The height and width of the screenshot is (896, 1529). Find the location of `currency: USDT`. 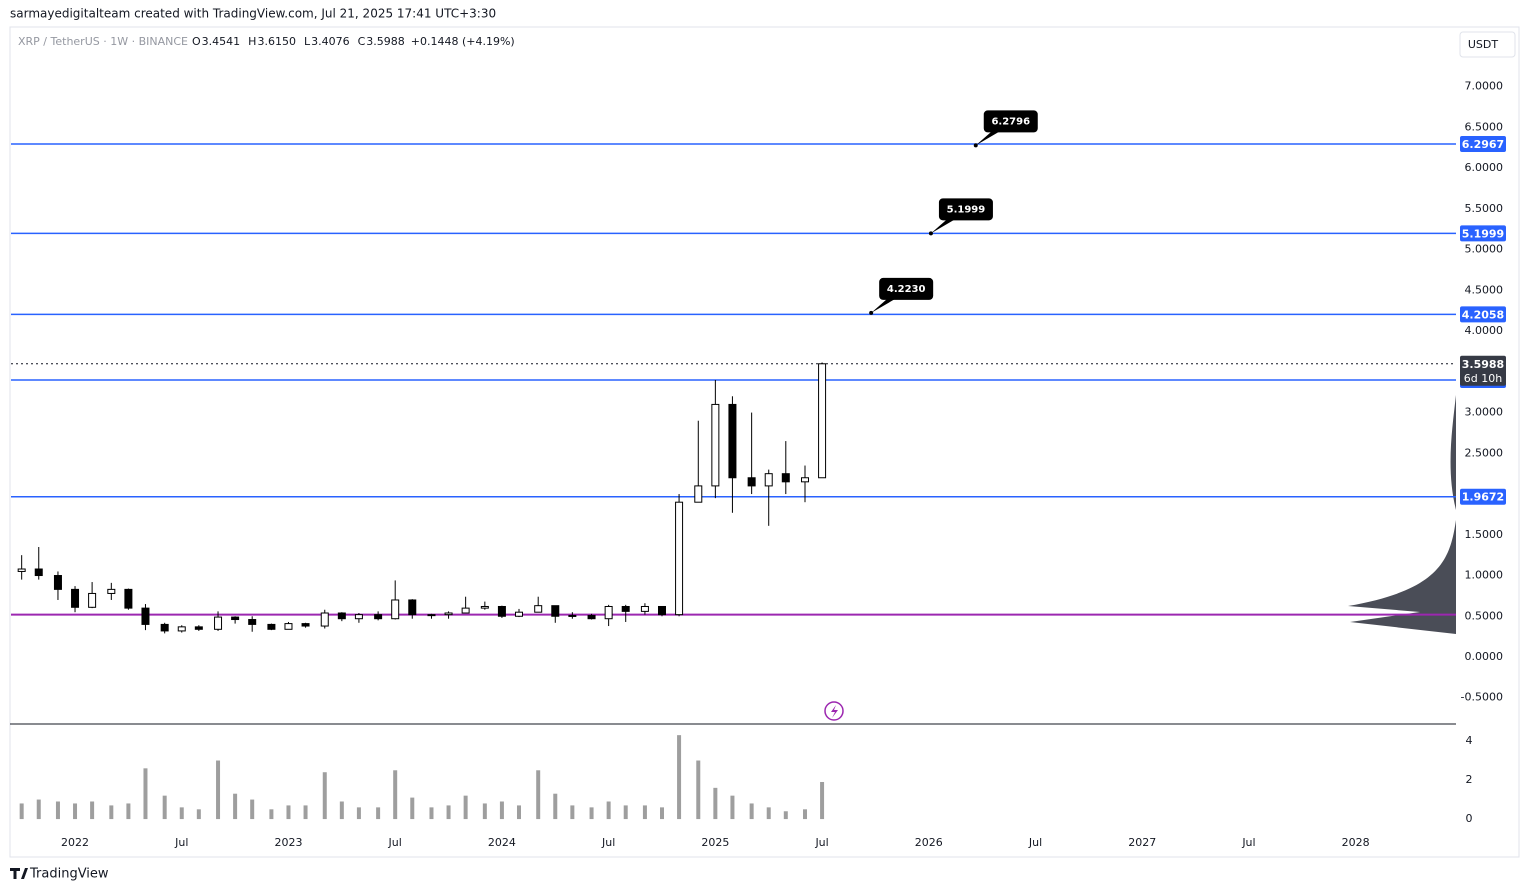

currency: USDT is located at coordinates (1483, 44).